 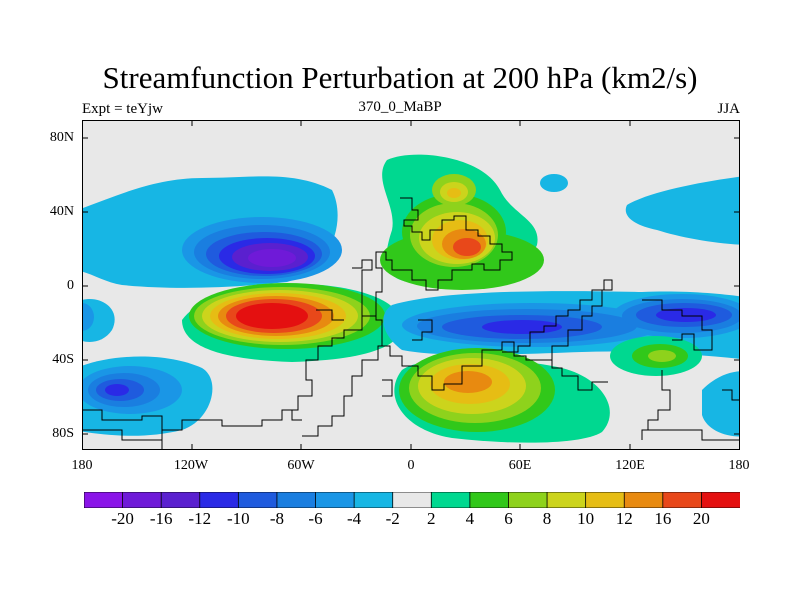 What do you see at coordinates (292, 322) in the screenshot?
I see `contour-blob-positive-west` at bounding box center [292, 322].